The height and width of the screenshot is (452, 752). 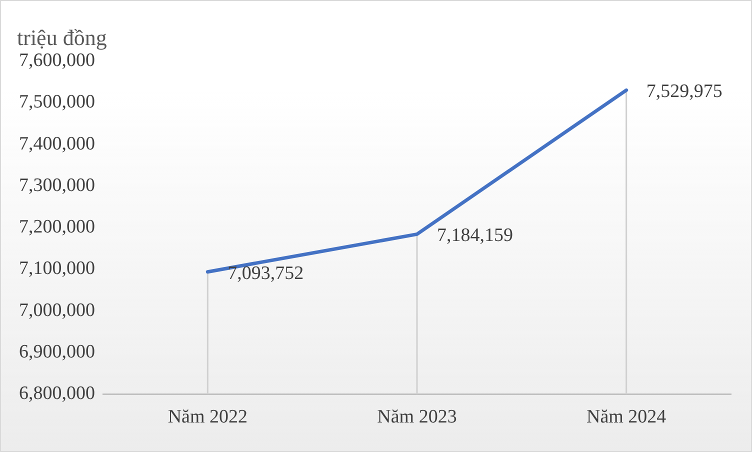 I want to click on x-tick-label: Năm 2023, so click(x=417, y=417).